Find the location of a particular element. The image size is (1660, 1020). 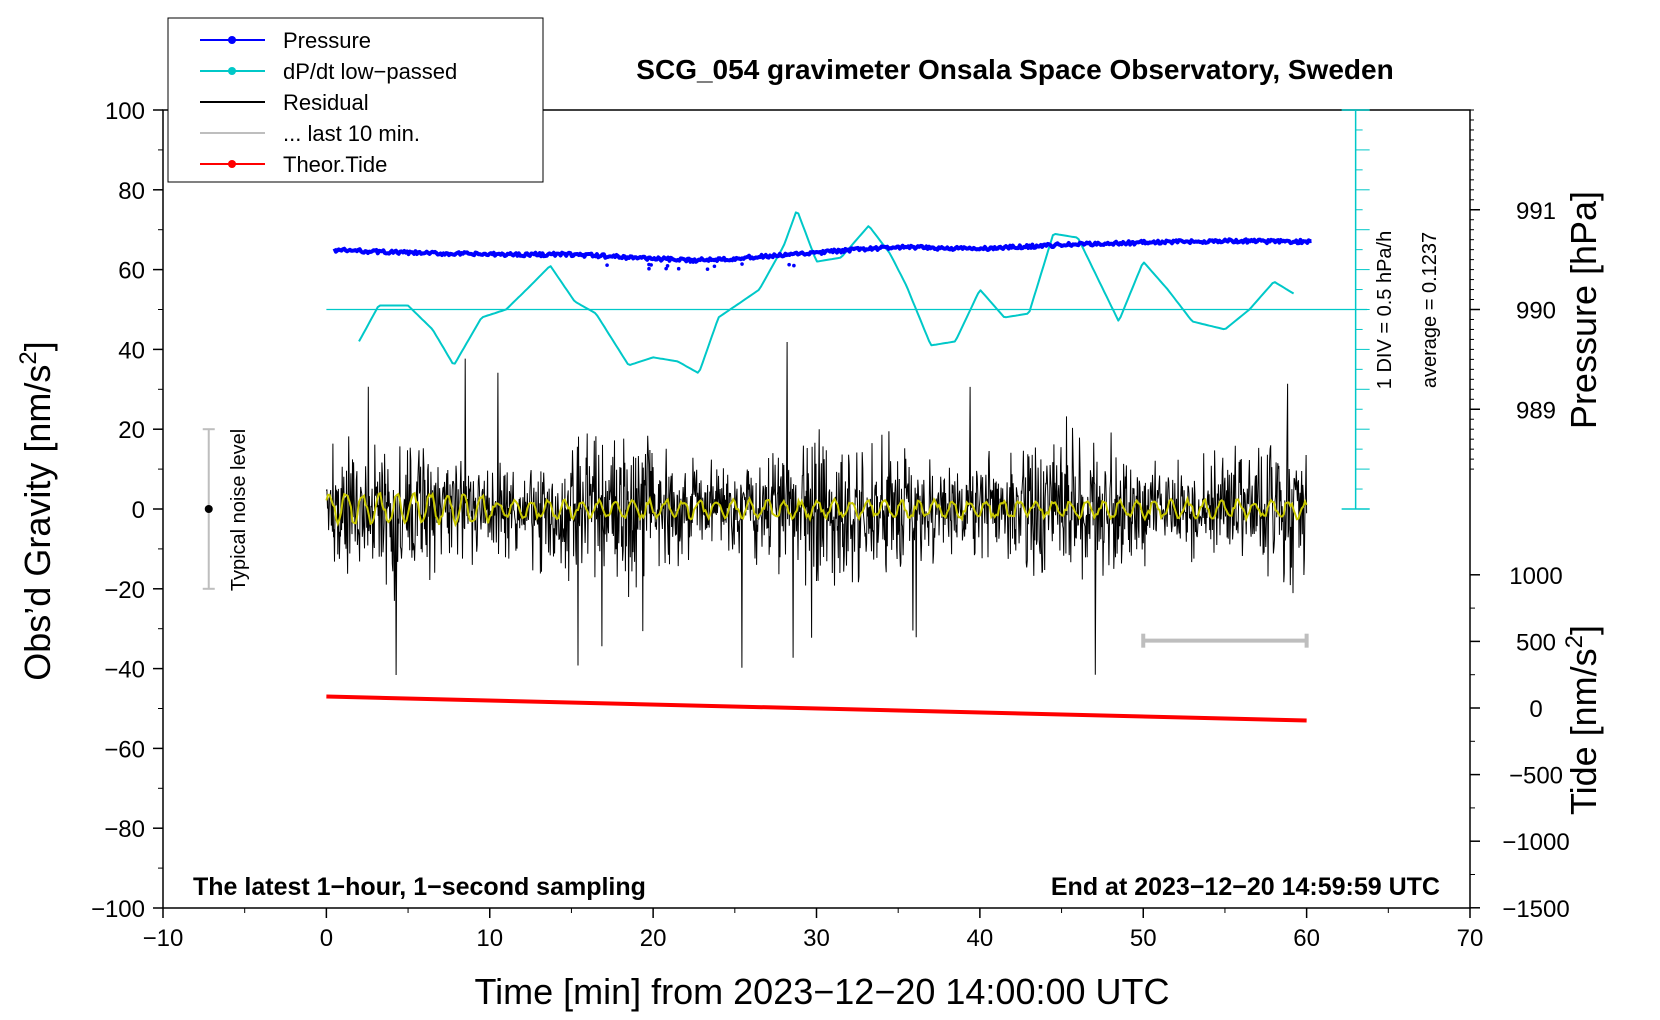

series-pressure is located at coordinates (822, 250).